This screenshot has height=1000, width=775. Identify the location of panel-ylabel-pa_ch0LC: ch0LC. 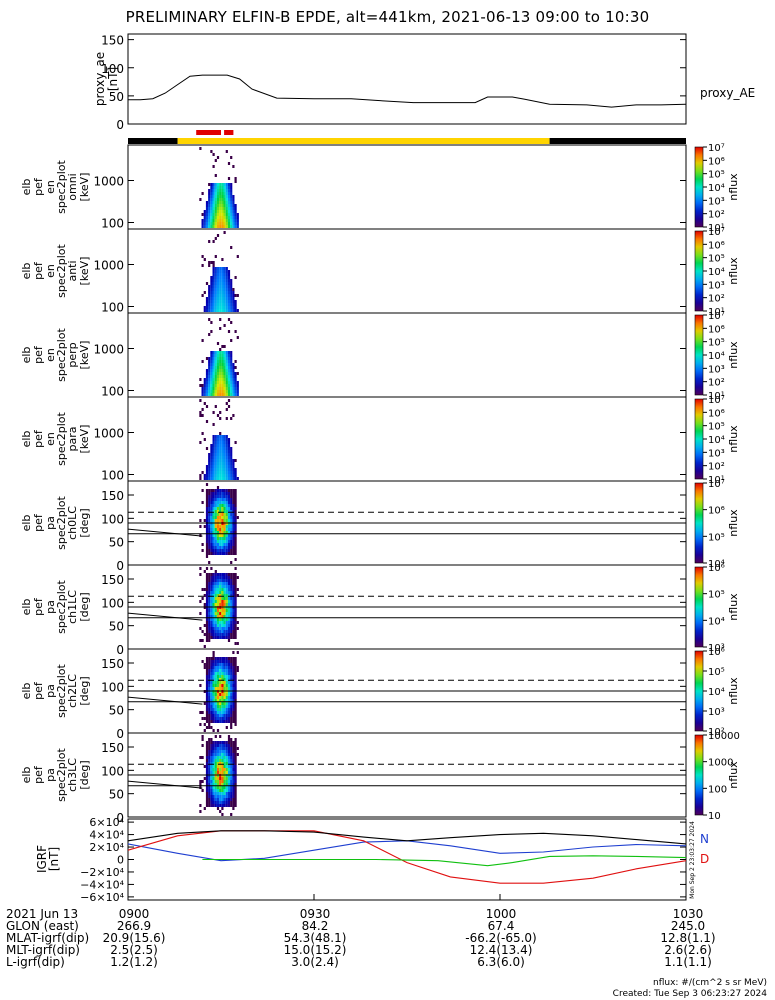
(72, 523).